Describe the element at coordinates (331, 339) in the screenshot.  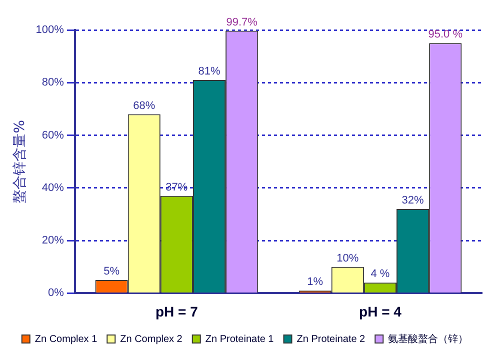
I see `legend-label: Zn Proteinate 2` at that location.